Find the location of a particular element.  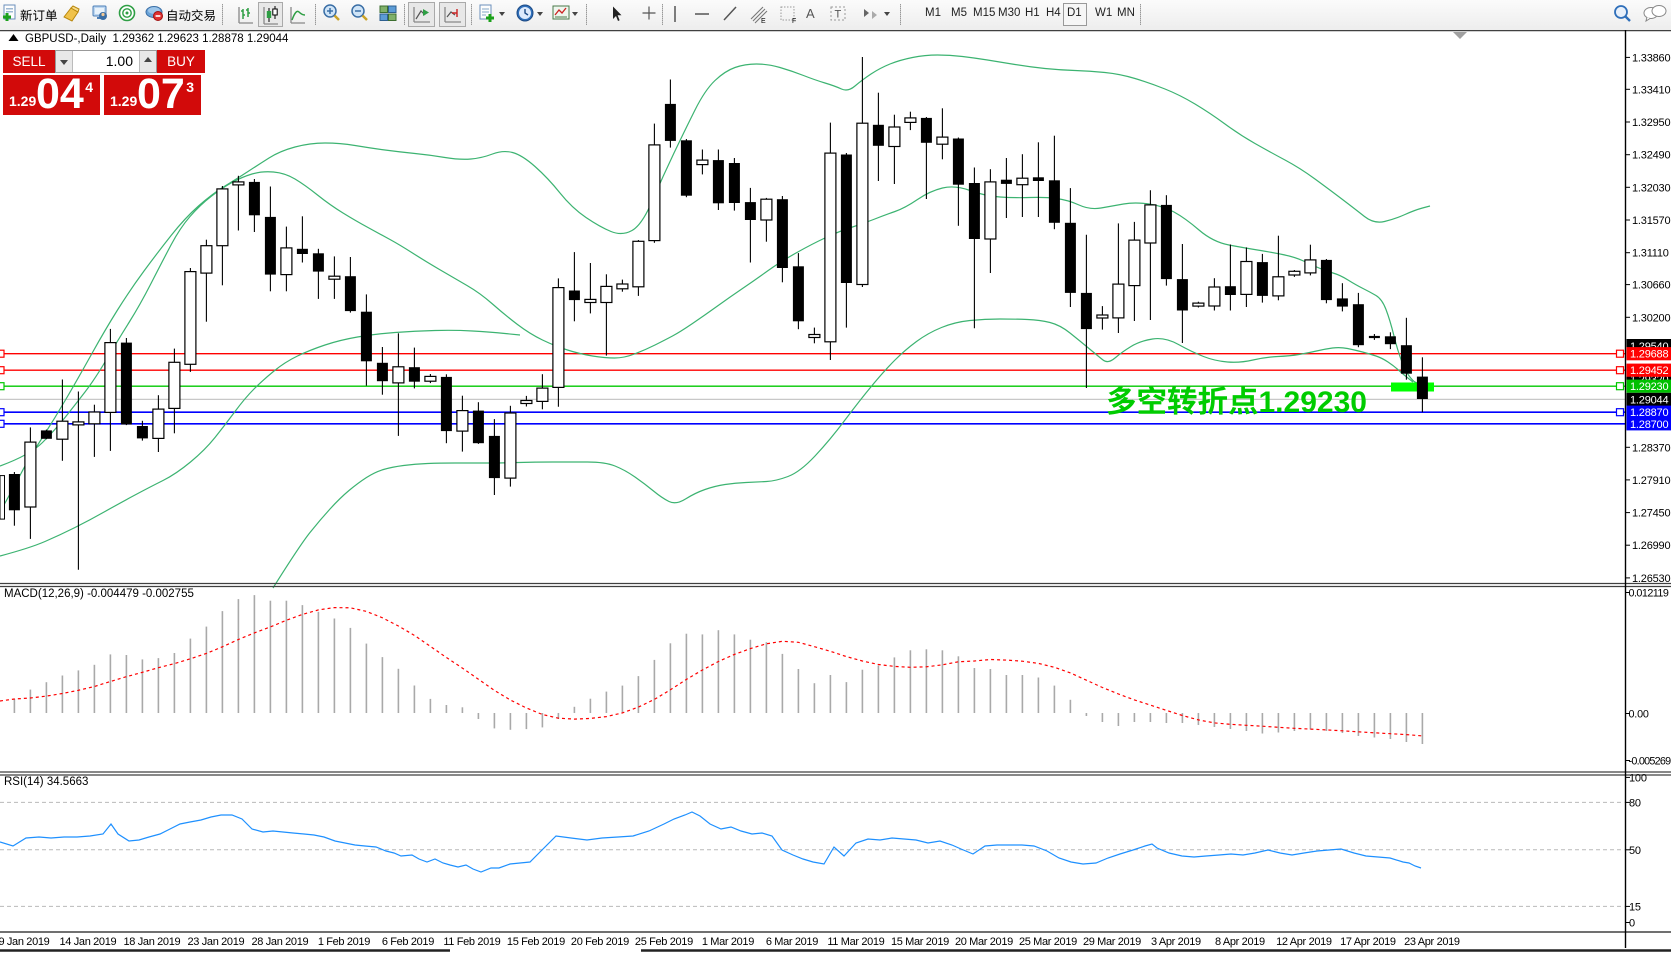

svg-text: 1.26530 is located at coordinates (1651, 579).